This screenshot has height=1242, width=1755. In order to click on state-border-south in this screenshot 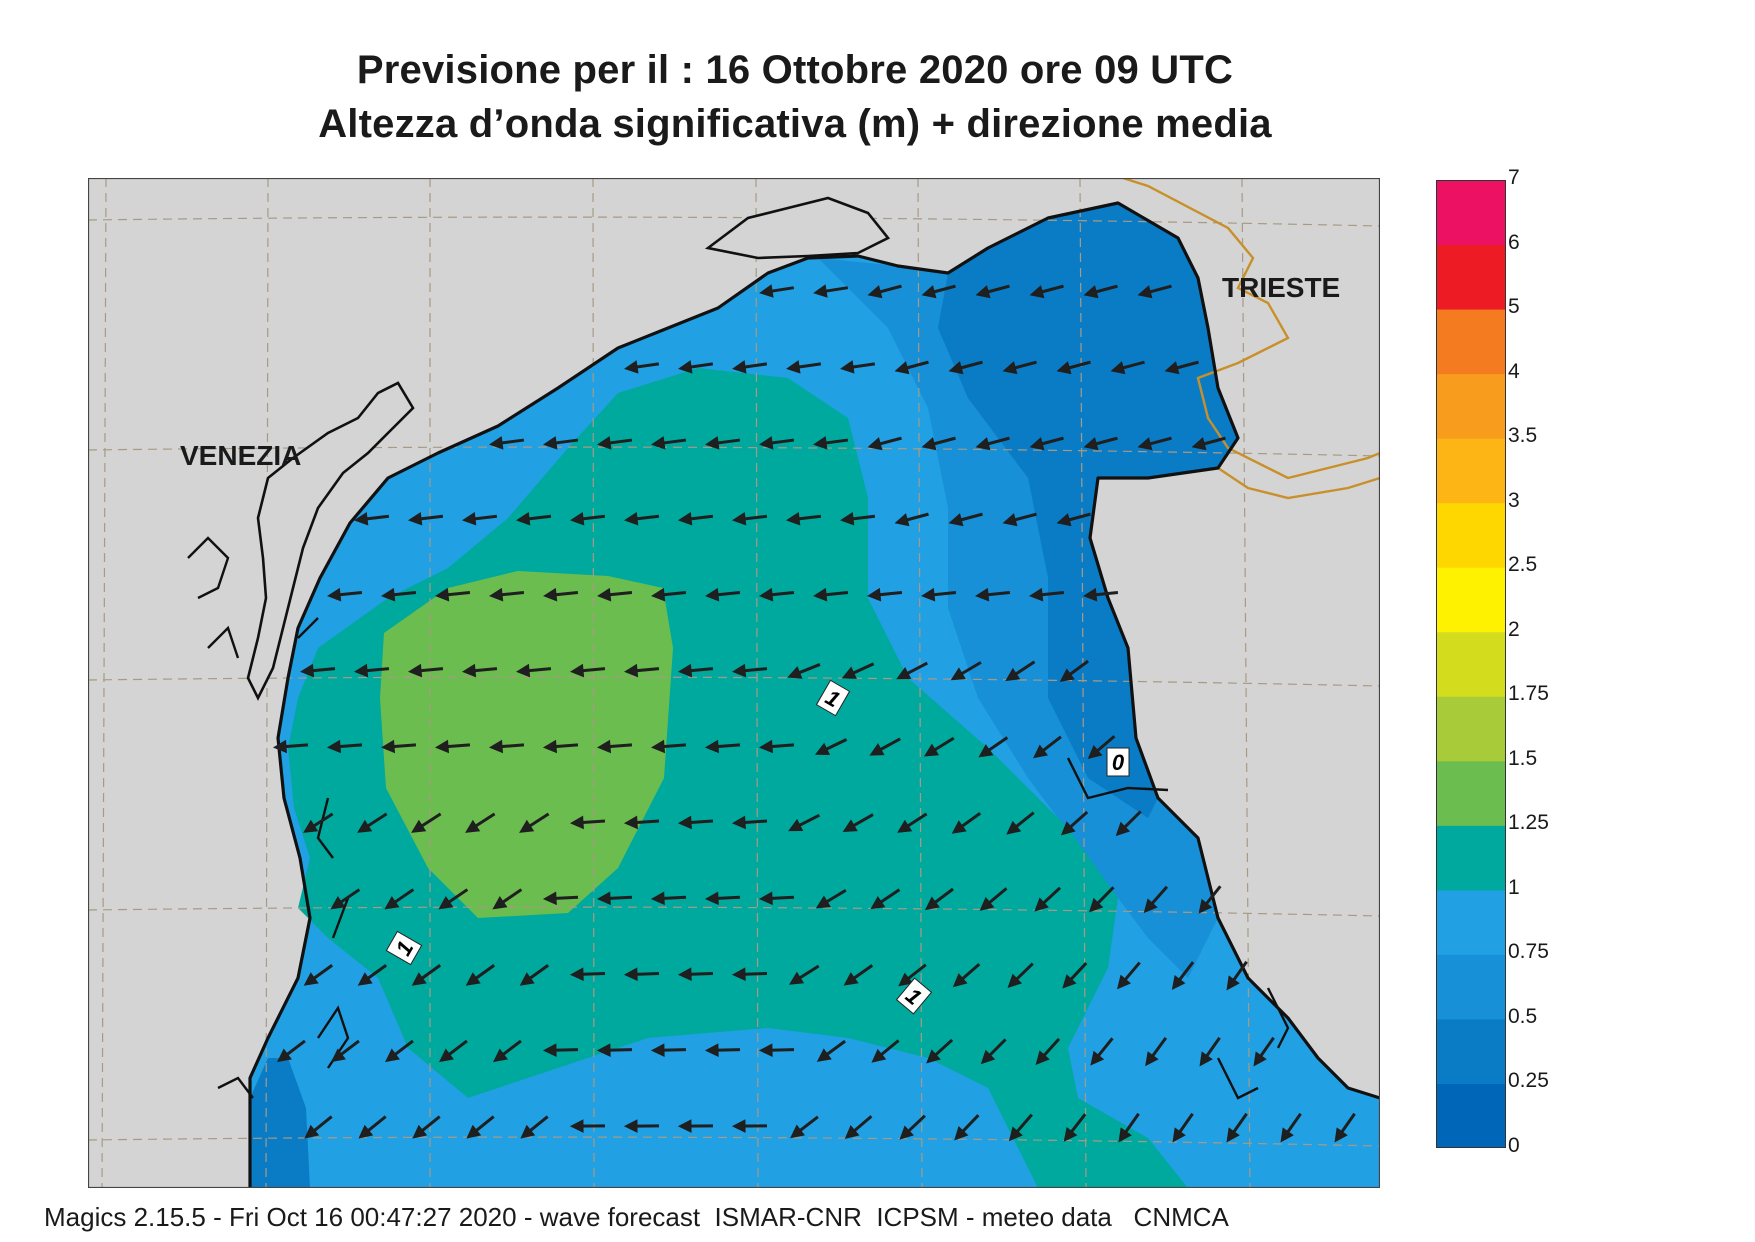, I will do `click(1298, 483)`.